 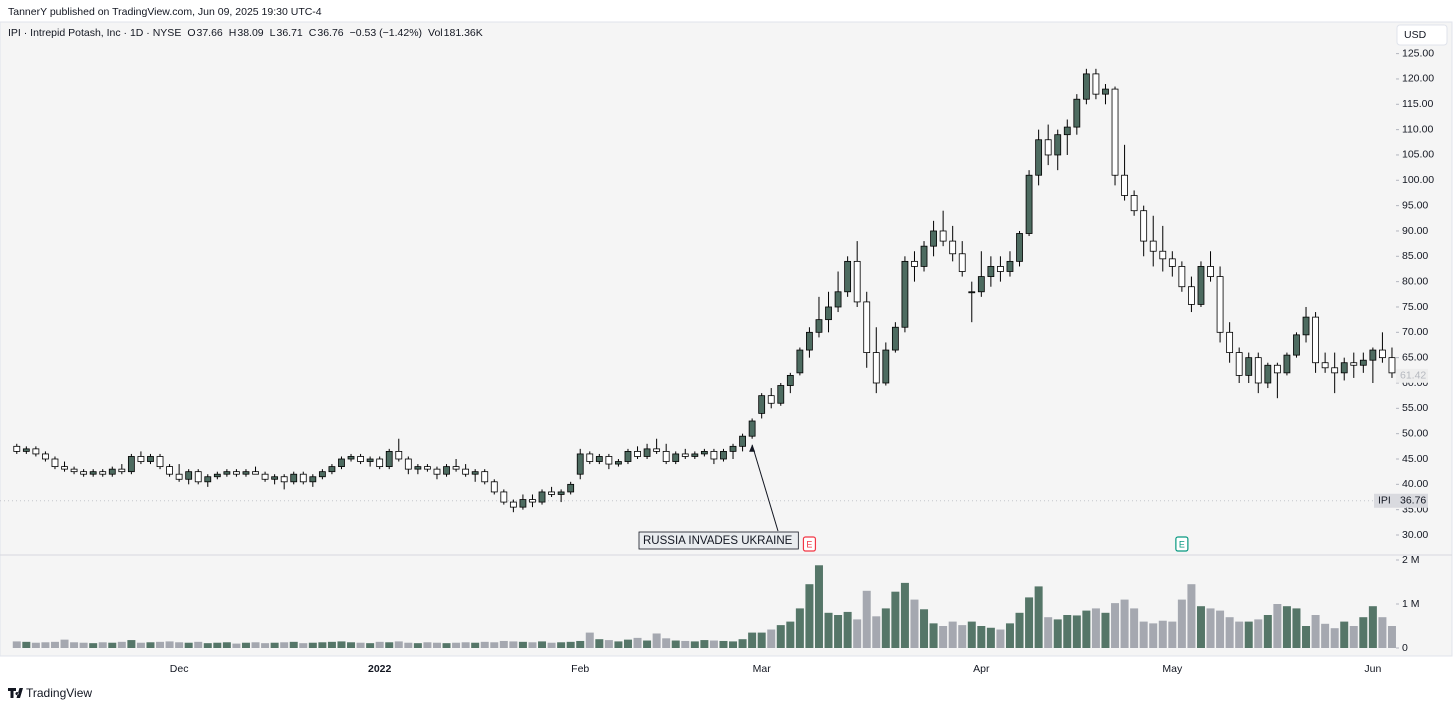 What do you see at coordinates (290, 33) in the screenshot?
I see `legend-value: 36.71` at bounding box center [290, 33].